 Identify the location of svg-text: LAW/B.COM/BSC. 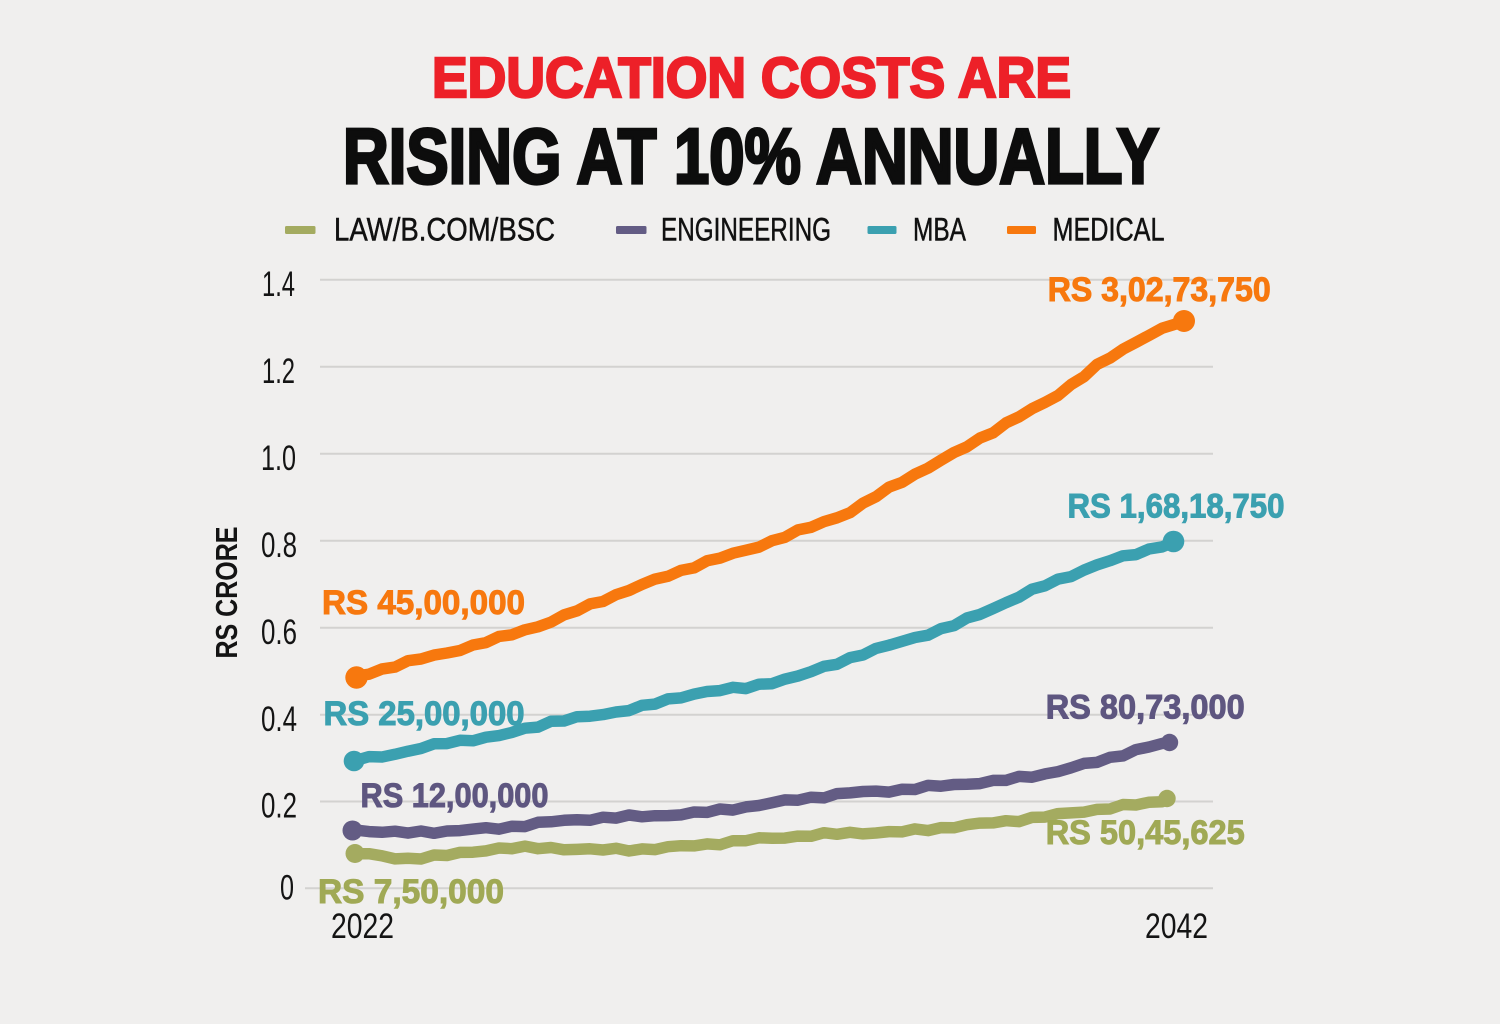
(444, 230).